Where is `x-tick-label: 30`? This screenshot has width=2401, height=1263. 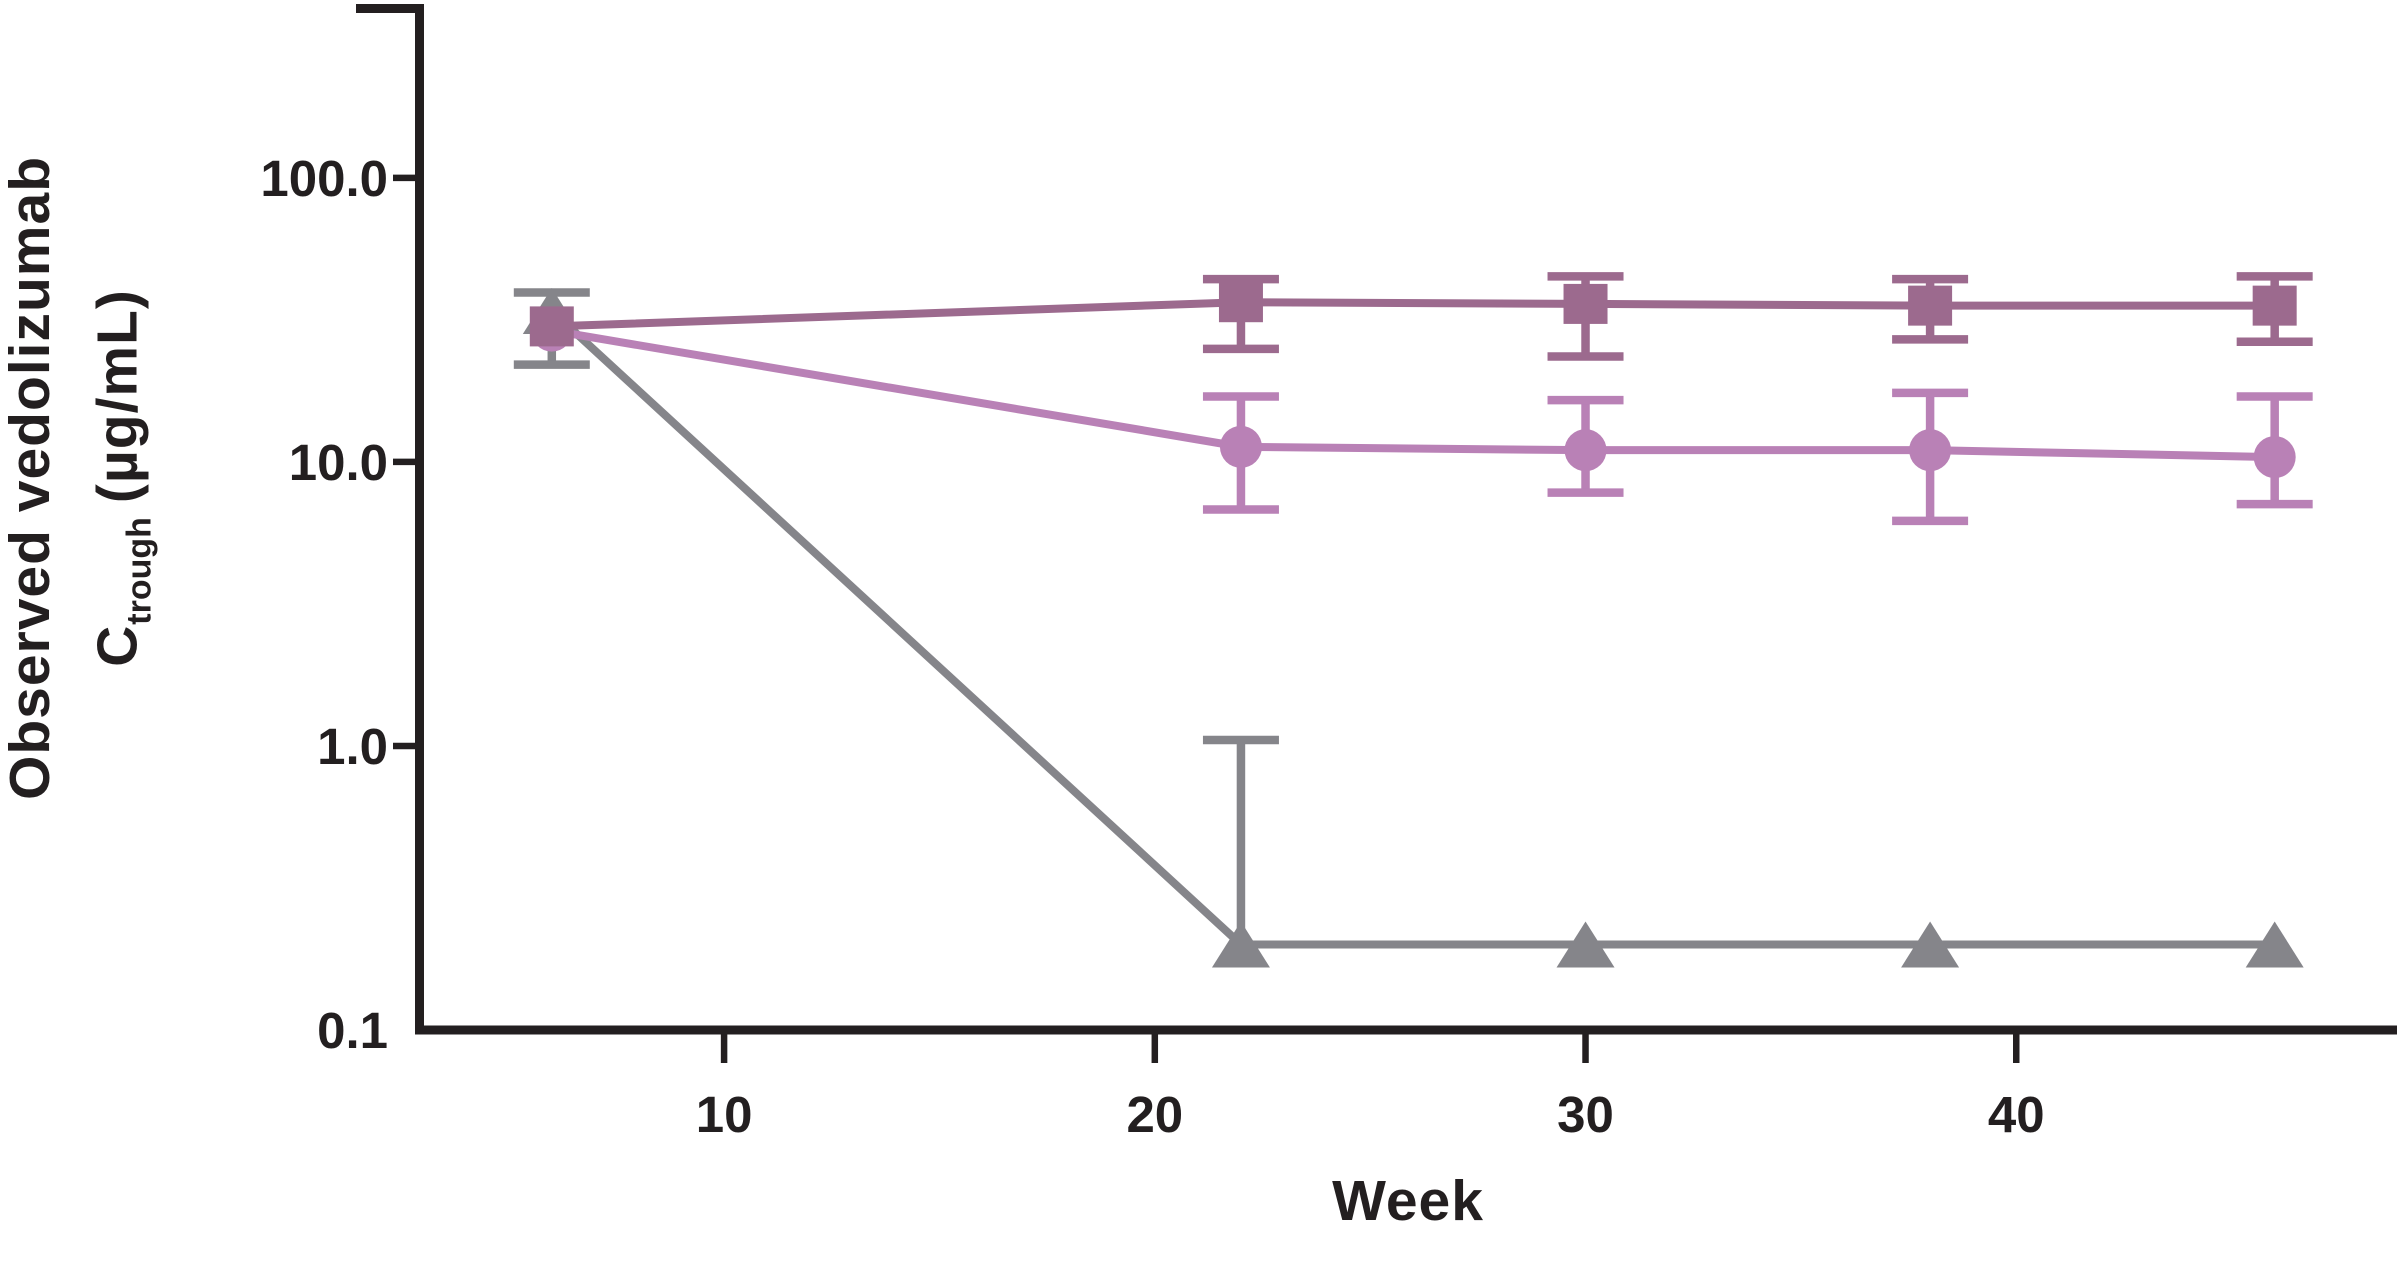
x-tick-label: 30 is located at coordinates (1585, 1114).